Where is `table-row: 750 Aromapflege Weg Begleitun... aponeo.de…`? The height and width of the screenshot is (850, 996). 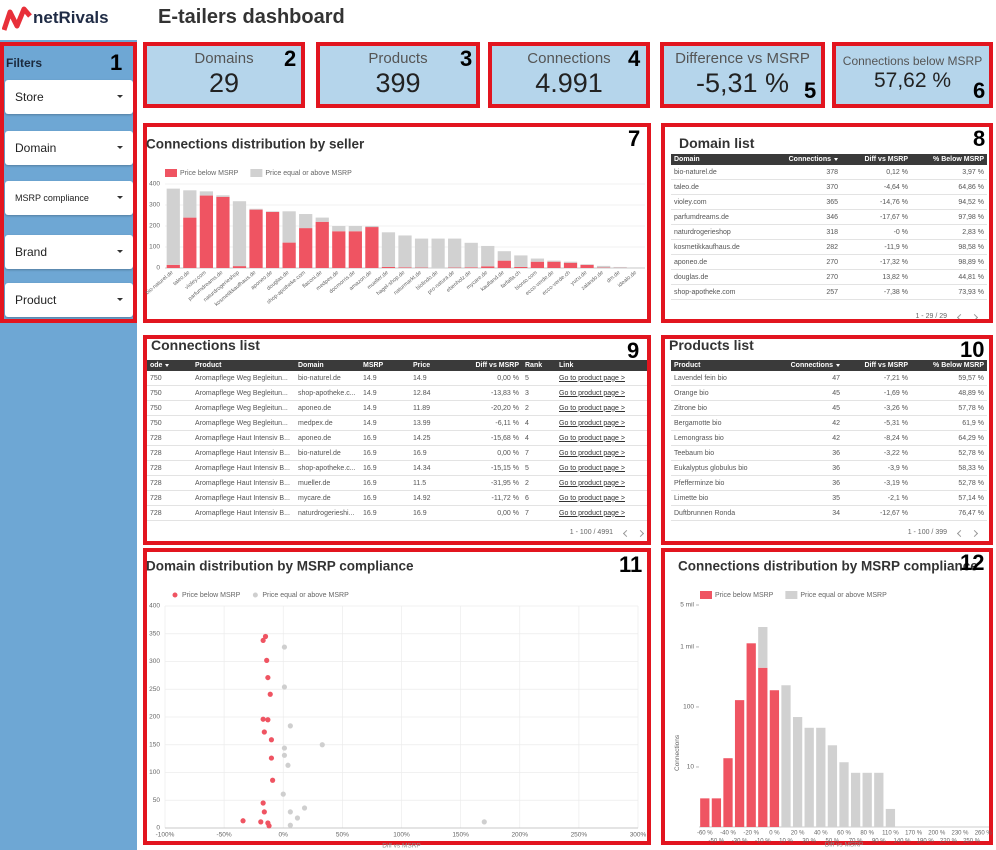 table-row: 750 Aromapflege Weg Begleitun... aponeo.de… is located at coordinates (397, 408).